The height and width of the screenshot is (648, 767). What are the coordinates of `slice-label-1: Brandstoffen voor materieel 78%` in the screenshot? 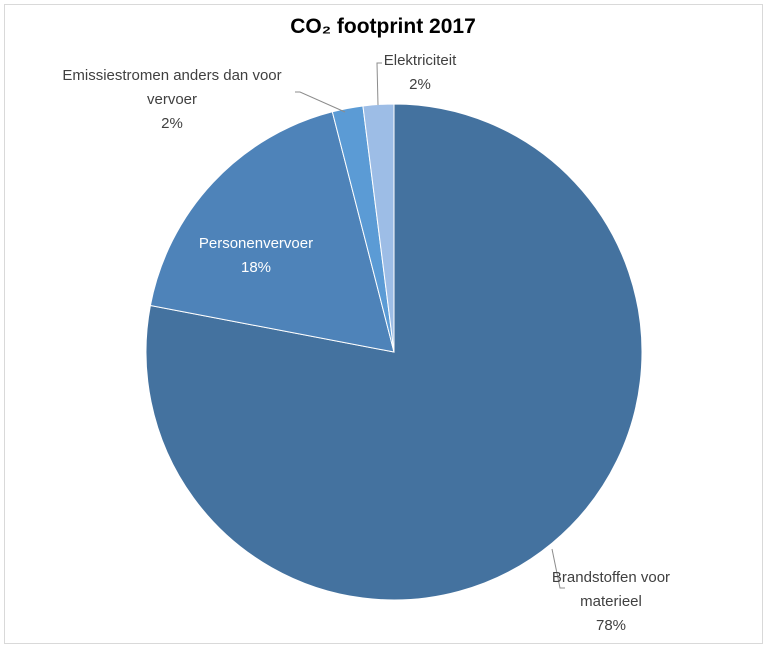 It's located at (611, 601).